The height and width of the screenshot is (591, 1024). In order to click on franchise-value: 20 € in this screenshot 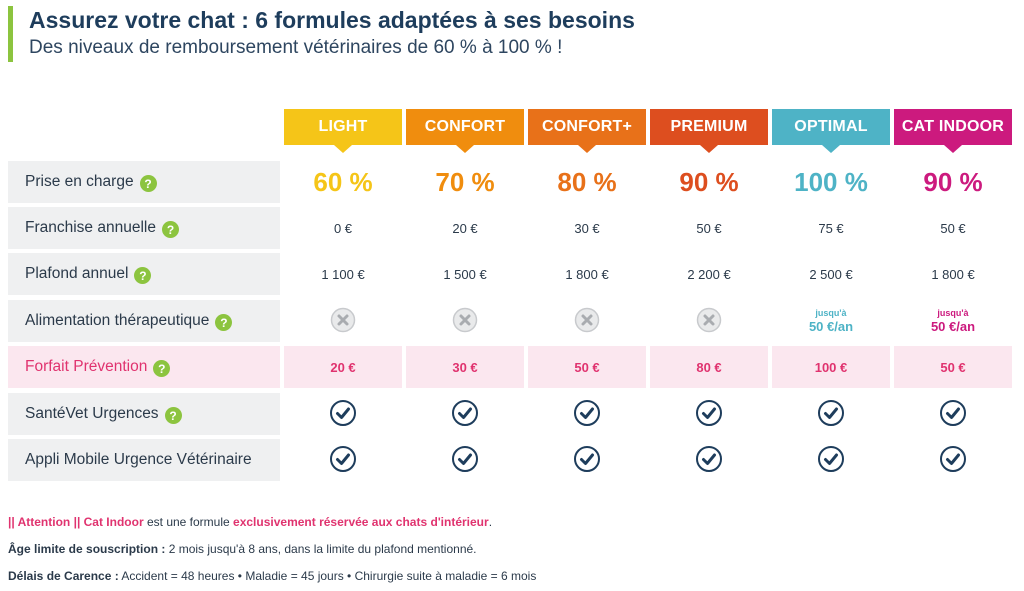, I will do `click(465, 228)`.